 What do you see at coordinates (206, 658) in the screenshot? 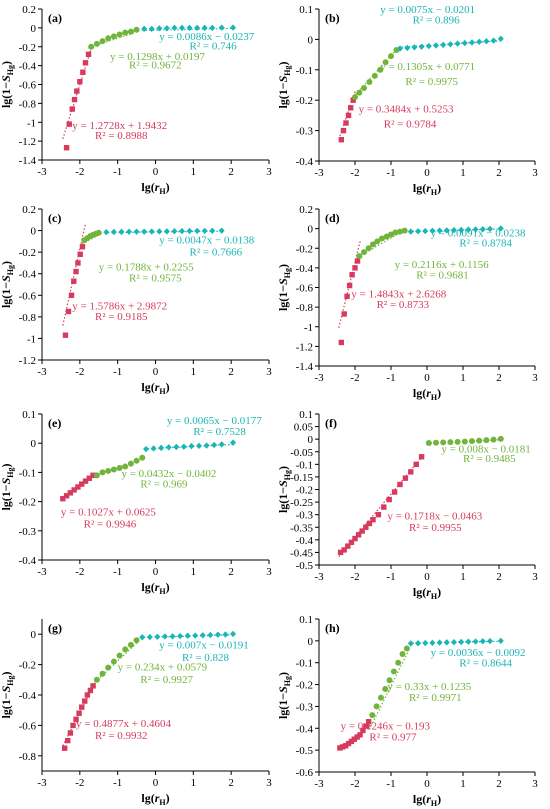
I see `cyan-fit-r2: R² = 0.828` at bounding box center [206, 658].